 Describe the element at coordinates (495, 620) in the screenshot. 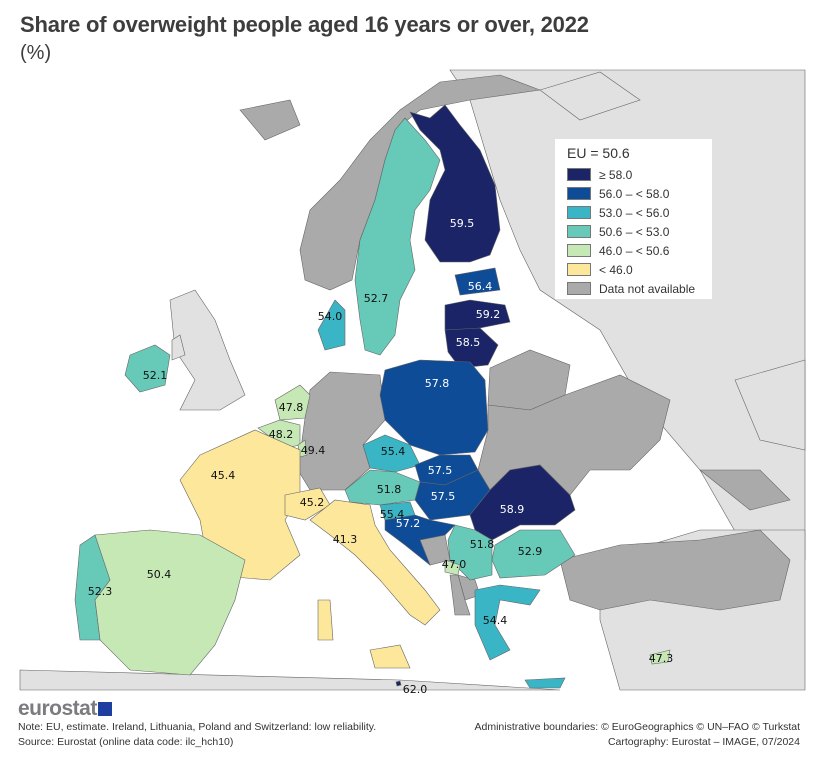

I see `value-label: 54.4` at that location.